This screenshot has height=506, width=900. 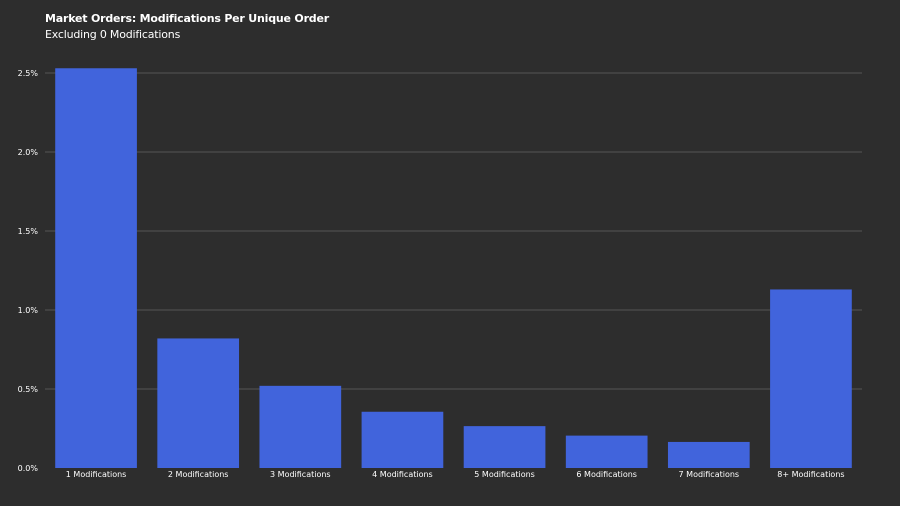 I want to click on y-axis-ticks: 0.0% 0.5% 1.0% 1.5% 2.0% 2.5%, so click(x=28, y=271).